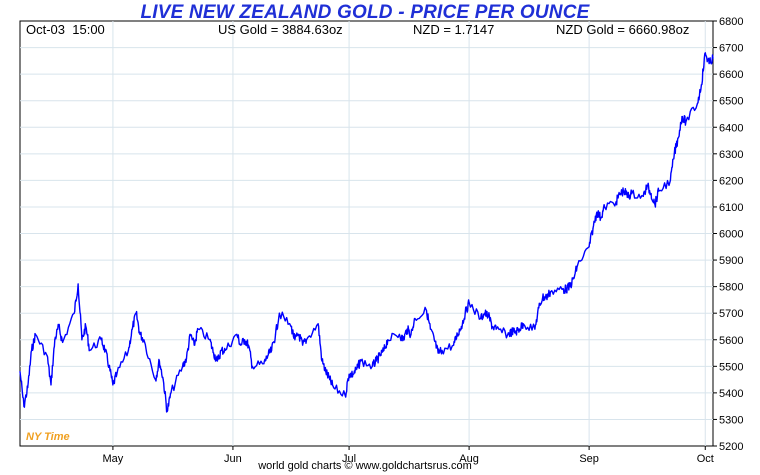 Image resolution: width=760 pixels, height=475 pixels. Describe the element at coordinates (731, 22) in the screenshot. I see `y-tick-label: 6800` at that location.